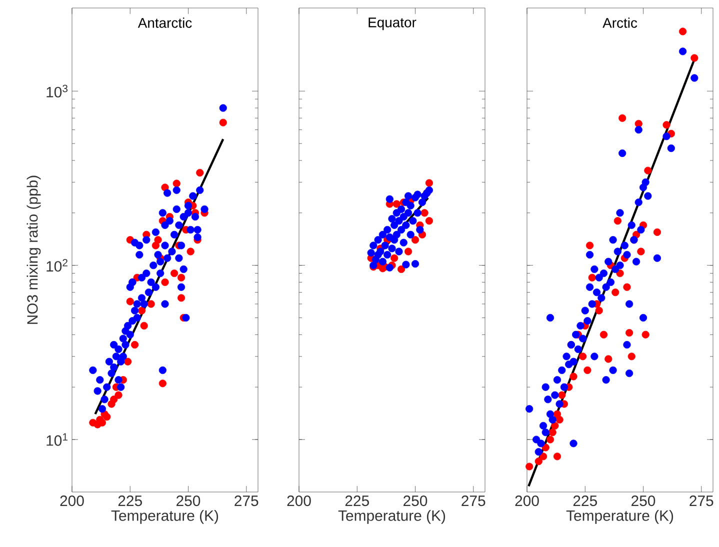  What do you see at coordinates (57, 91) in the screenshot?
I see `y-tick-label: 10$^{3}$` at bounding box center [57, 91].